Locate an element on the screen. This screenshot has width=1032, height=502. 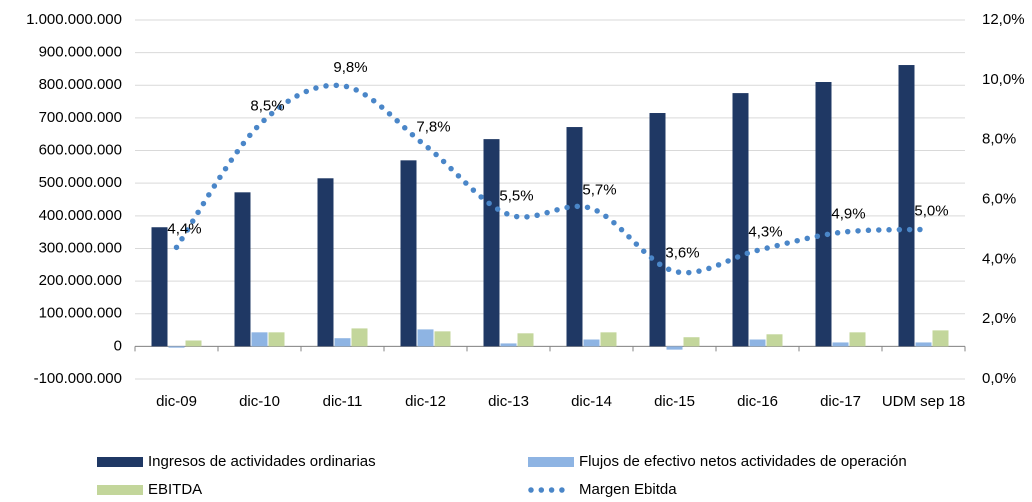
data-label: 4,9% is located at coordinates (848, 213).